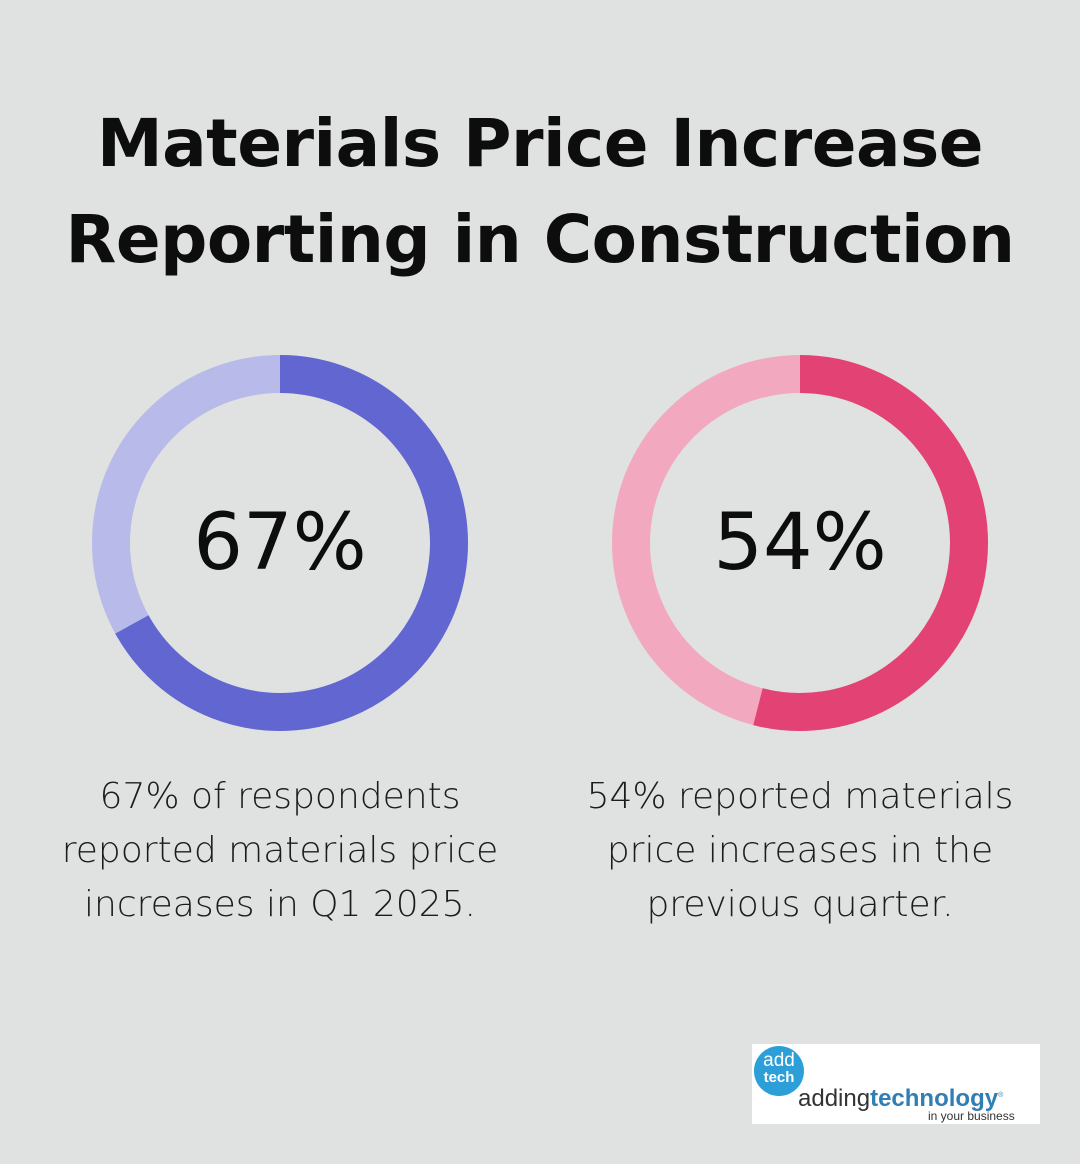 The image size is (1080, 1164). I want to click on caption-line: reported materials price, so click(280, 850).